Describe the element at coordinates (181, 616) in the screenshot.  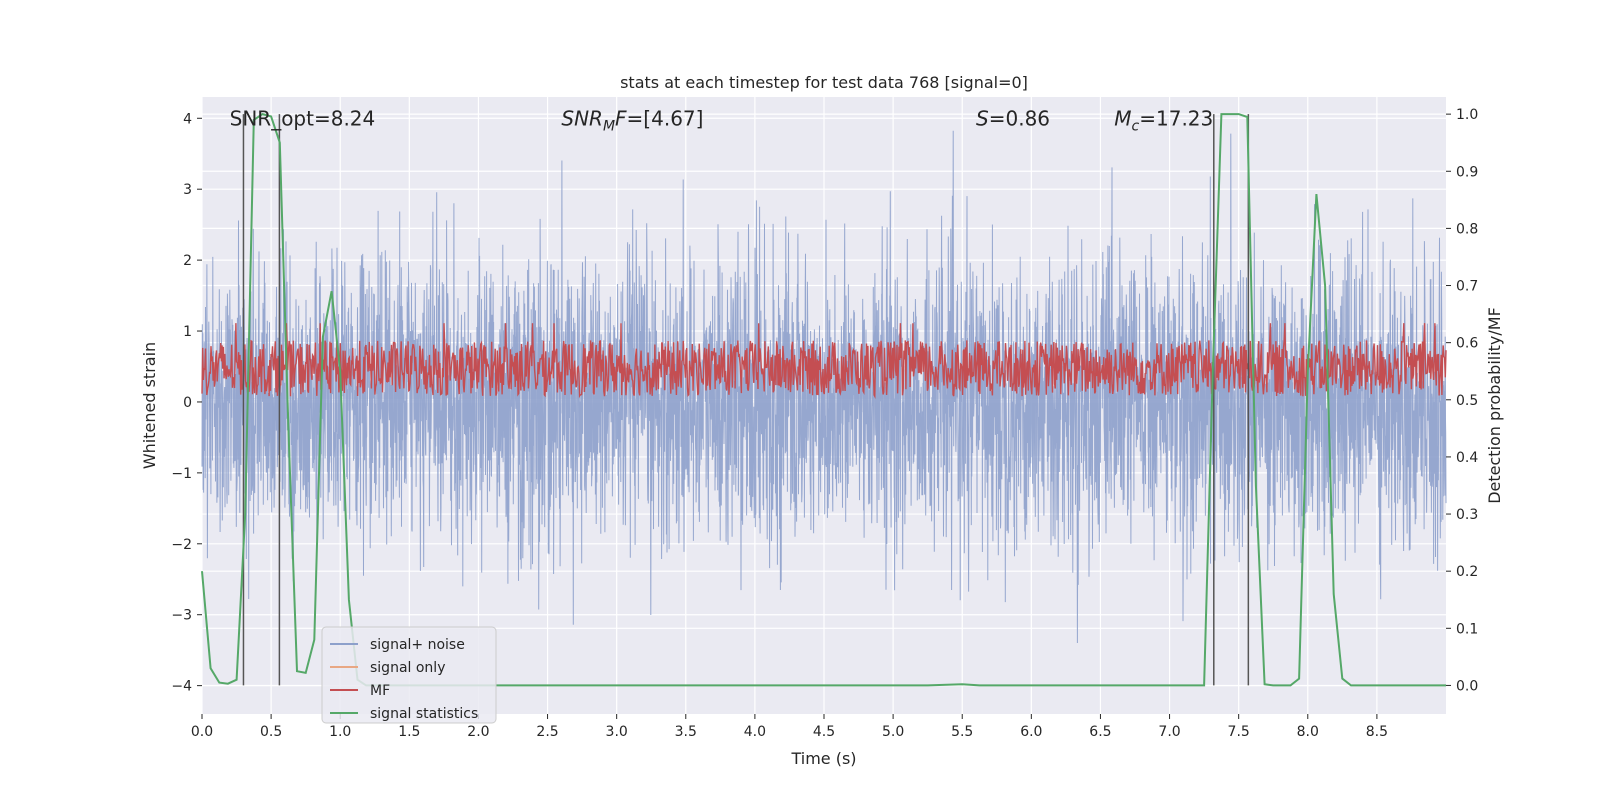
I see `y-left-tick-label: −3` at that location.